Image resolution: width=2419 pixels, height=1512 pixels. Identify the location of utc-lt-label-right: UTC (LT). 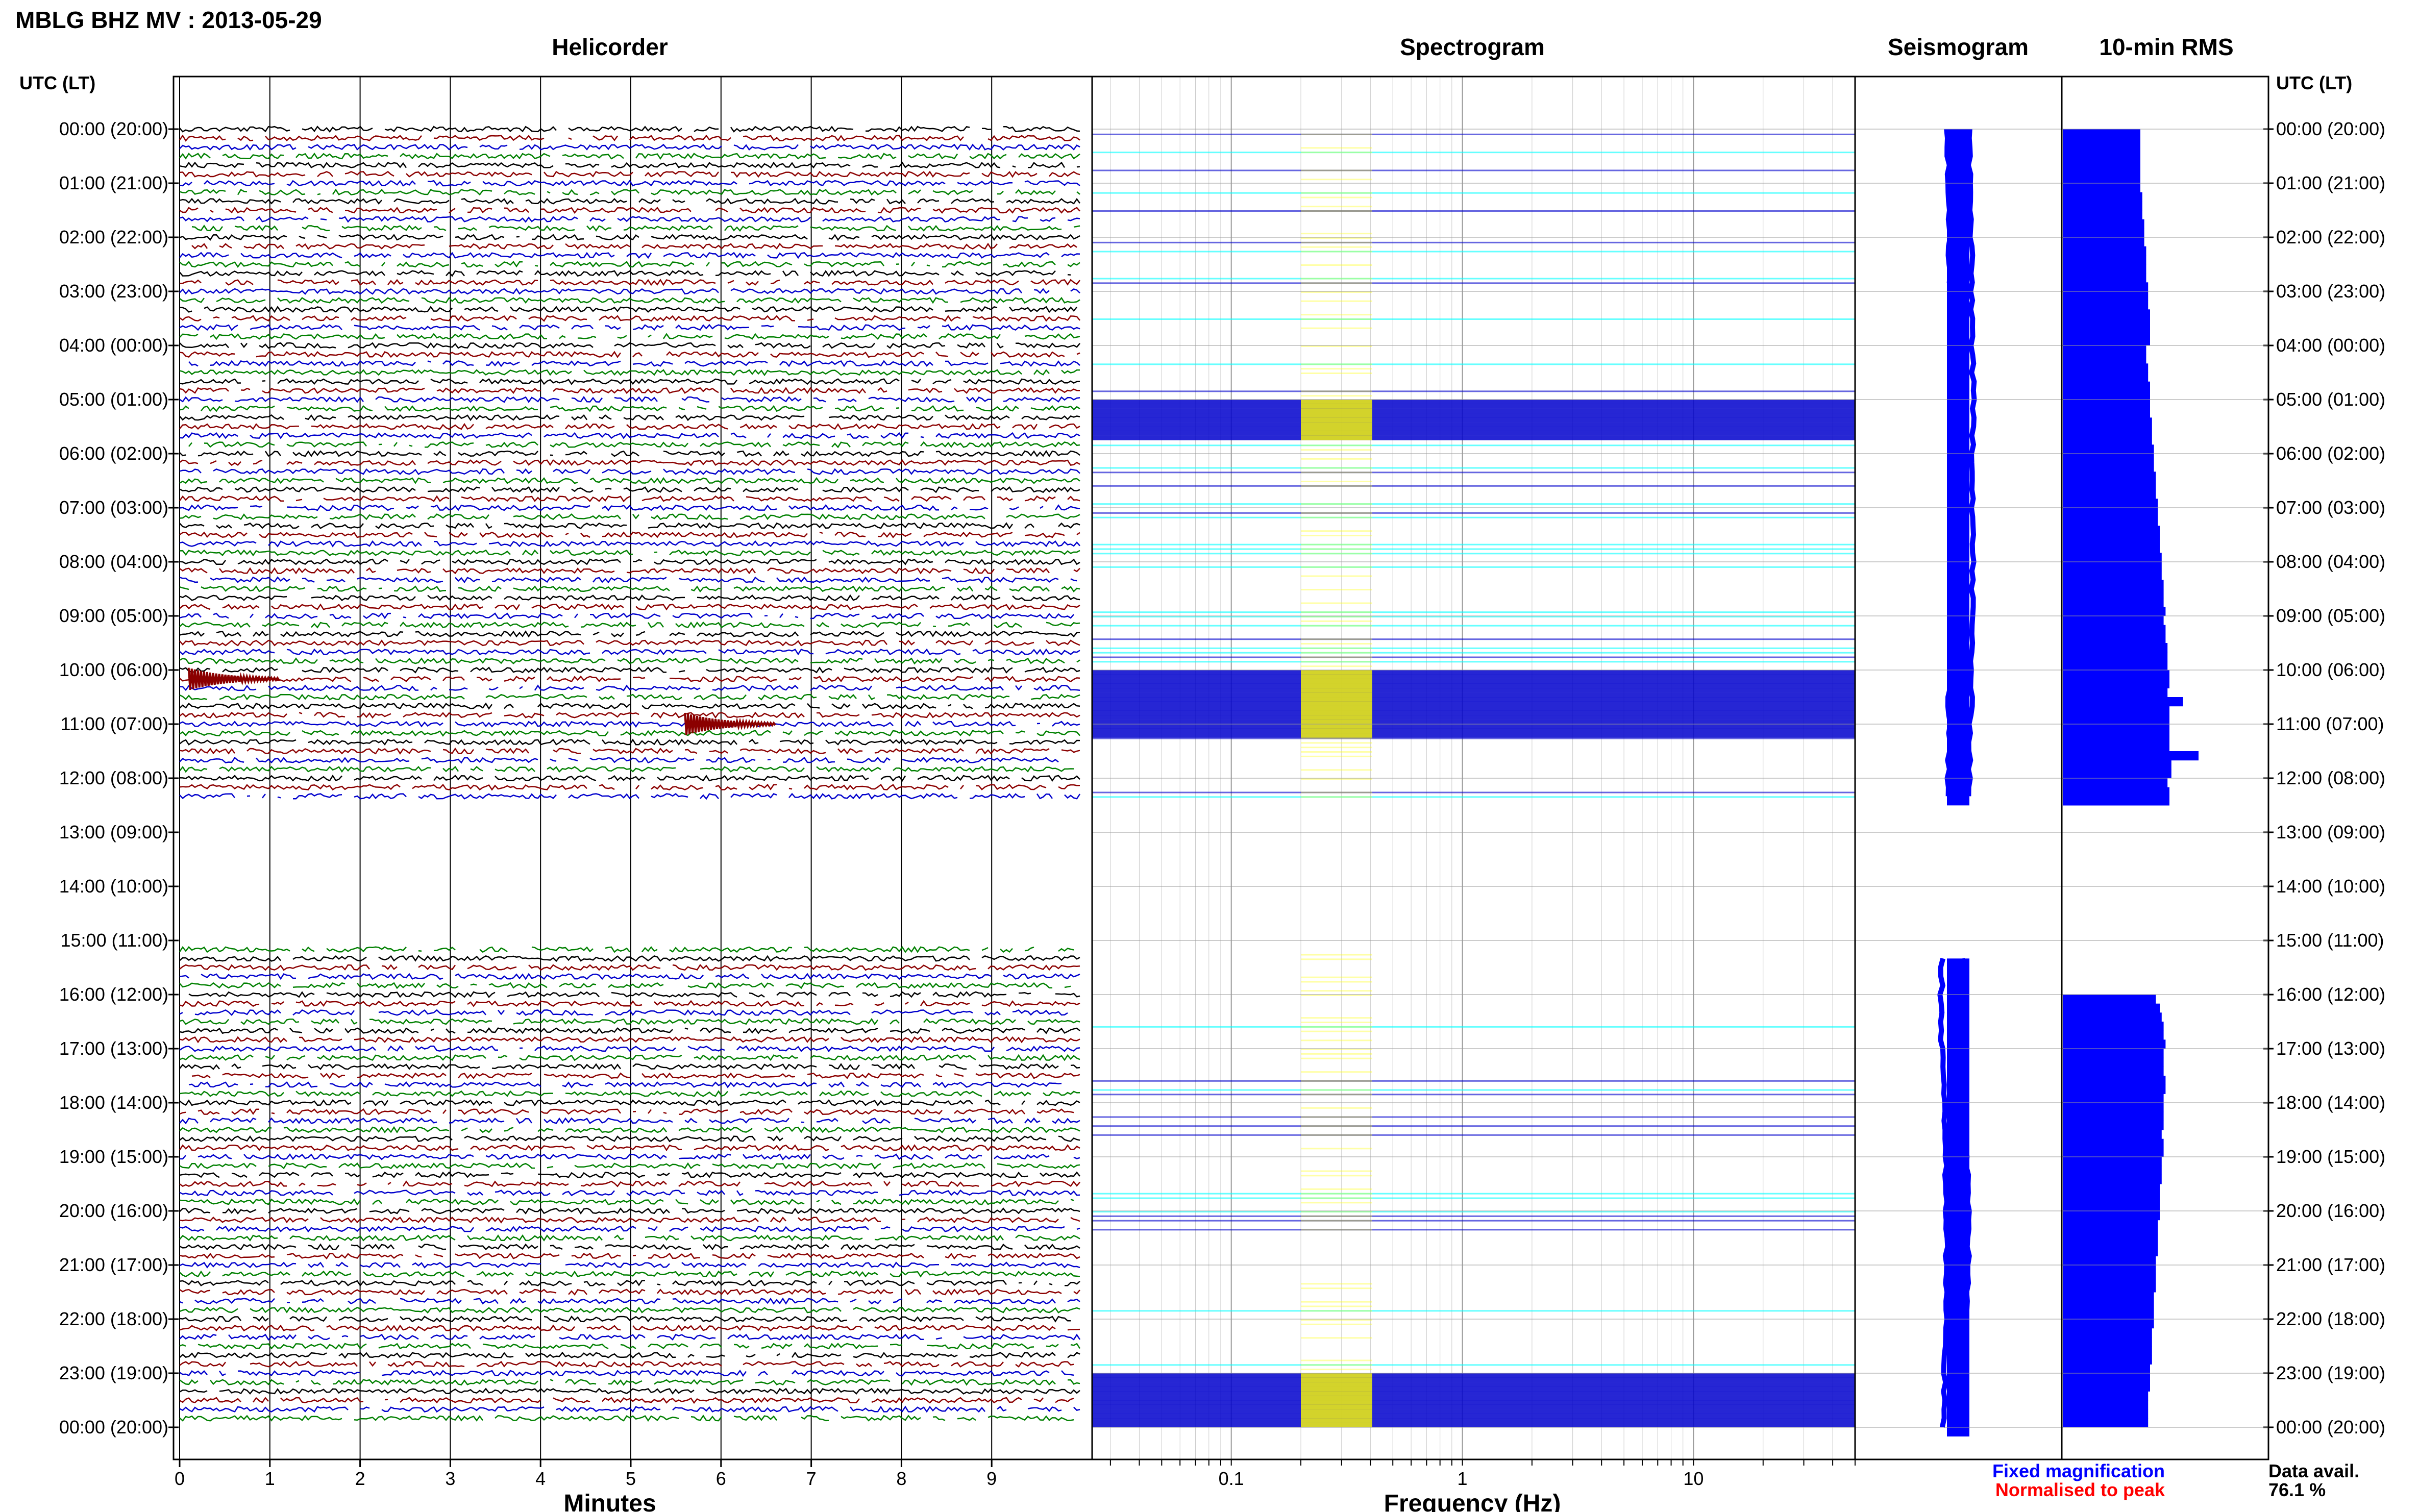
(2314, 82).